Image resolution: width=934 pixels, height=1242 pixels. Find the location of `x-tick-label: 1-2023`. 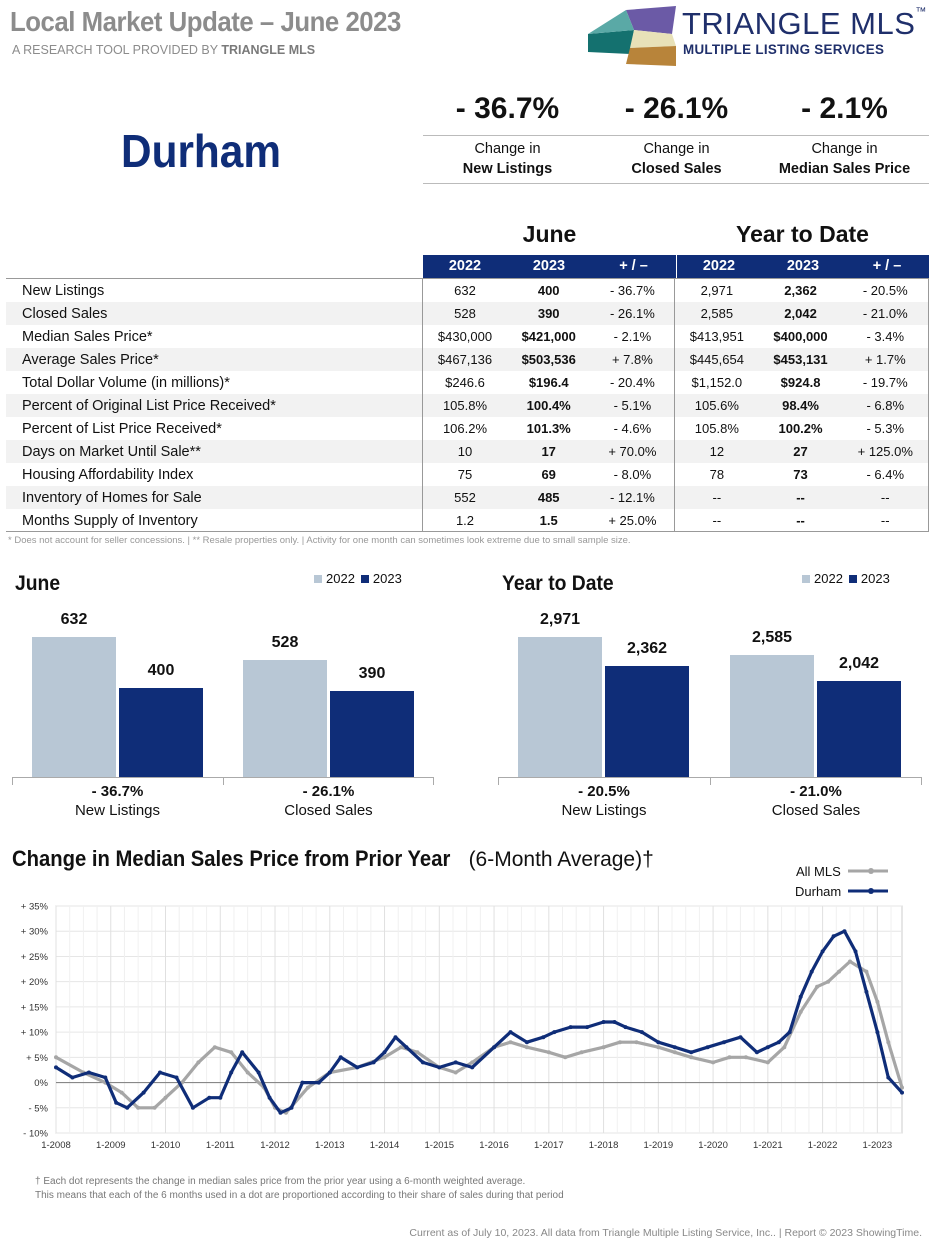

x-tick-label: 1-2023 is located at coordinates (878, 1145).